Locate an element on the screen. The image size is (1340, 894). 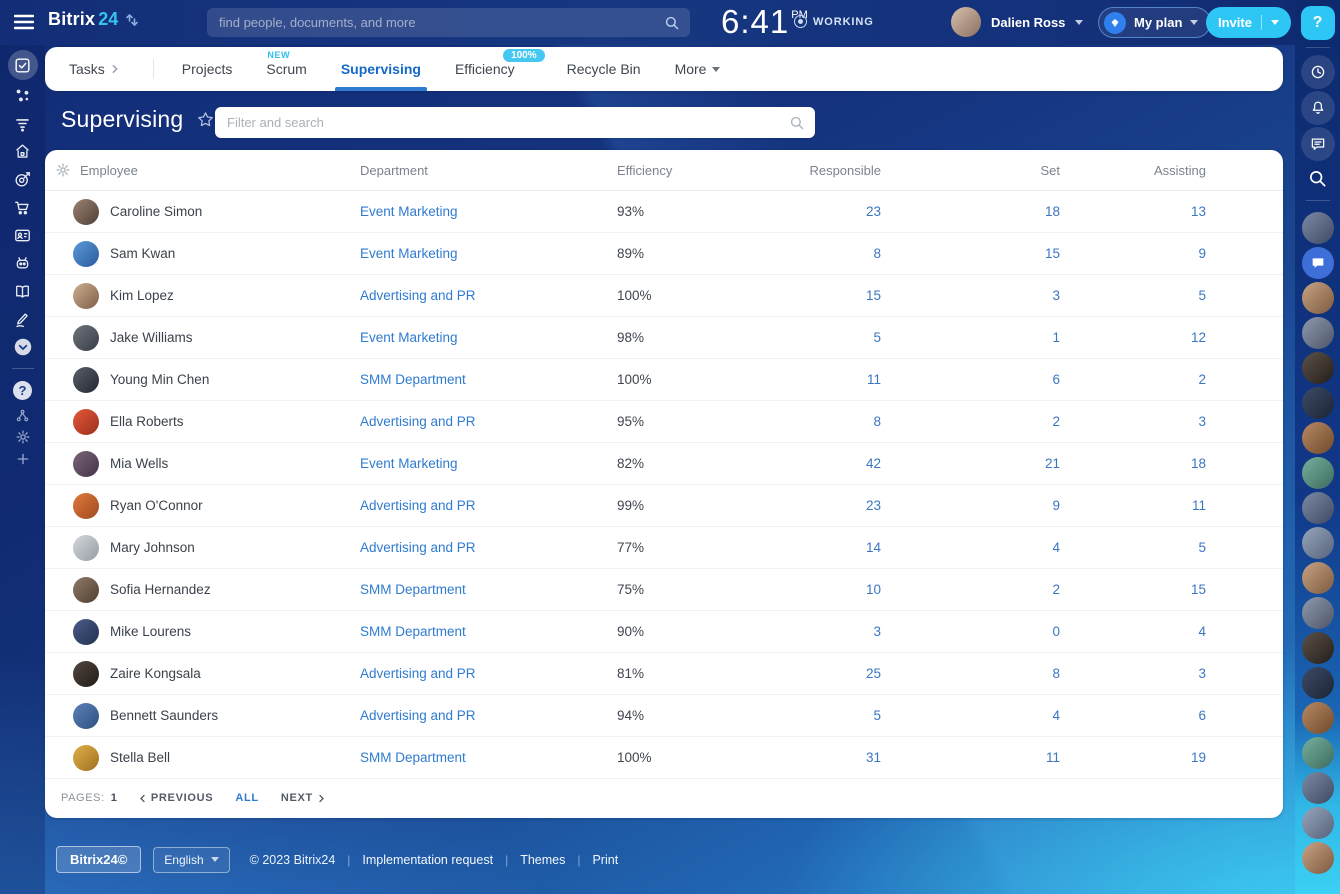
help-button: ? is located at coordinates (1317, 23).